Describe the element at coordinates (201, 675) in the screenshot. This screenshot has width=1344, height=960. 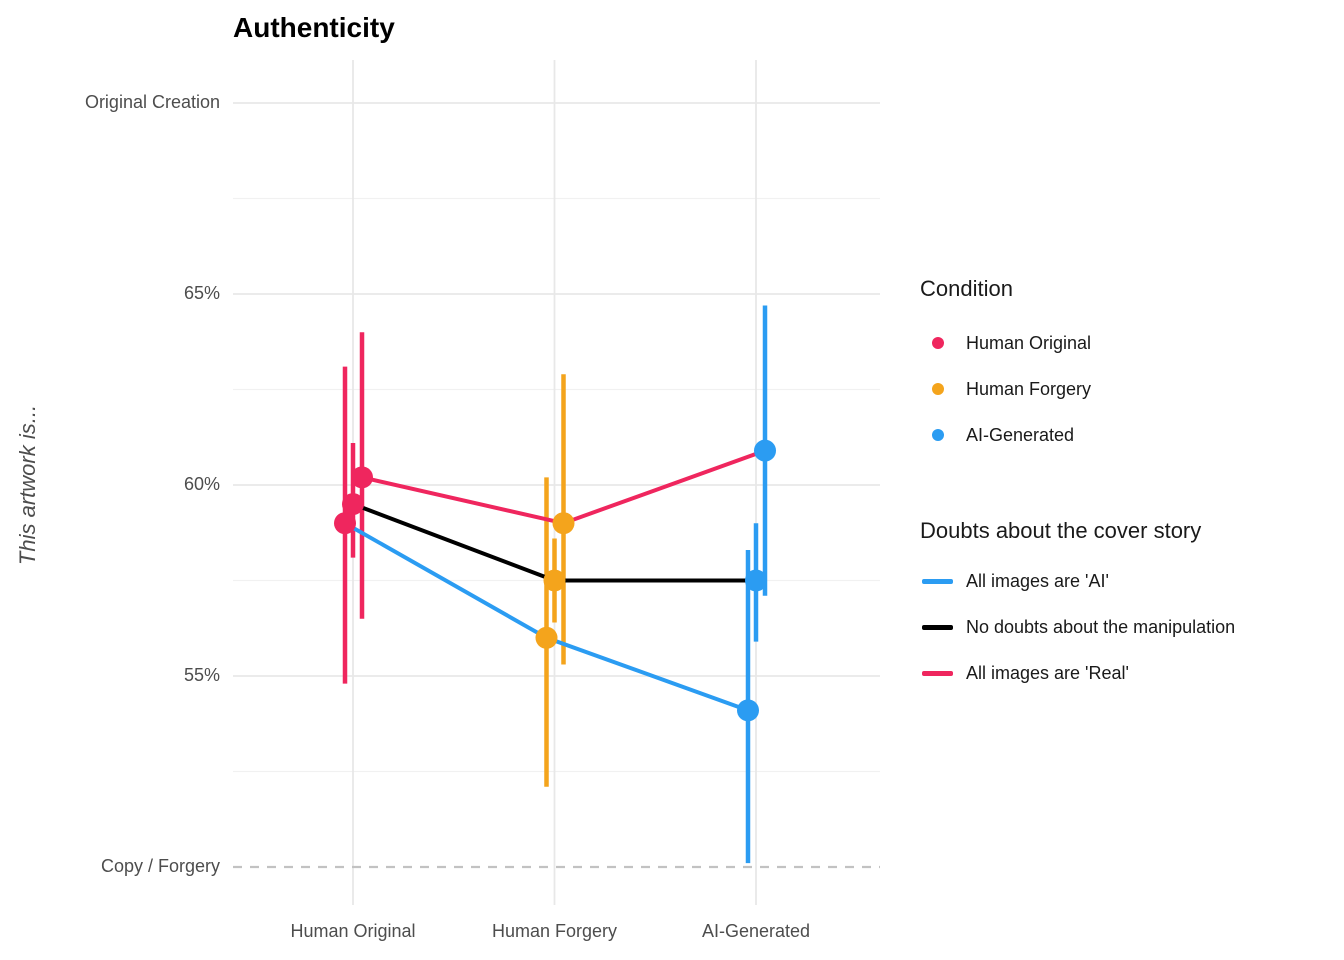
I see `y-tick-label: 55%` at that location.